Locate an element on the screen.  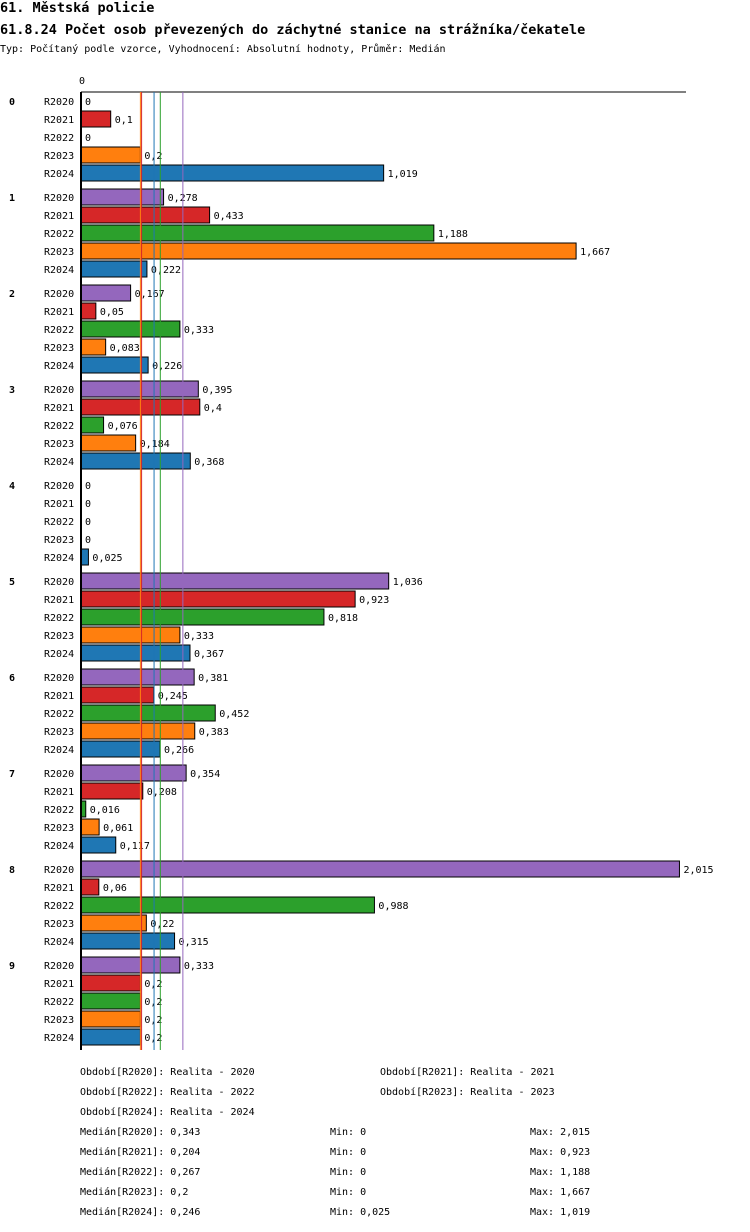
category-label: 8 is located at coordinates (12, 870).